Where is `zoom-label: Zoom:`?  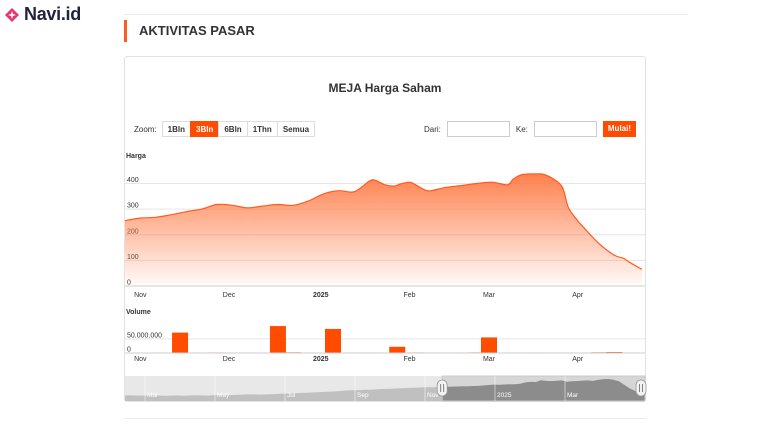 zoom-label: Zoom: is located at coordinates (145, 129).